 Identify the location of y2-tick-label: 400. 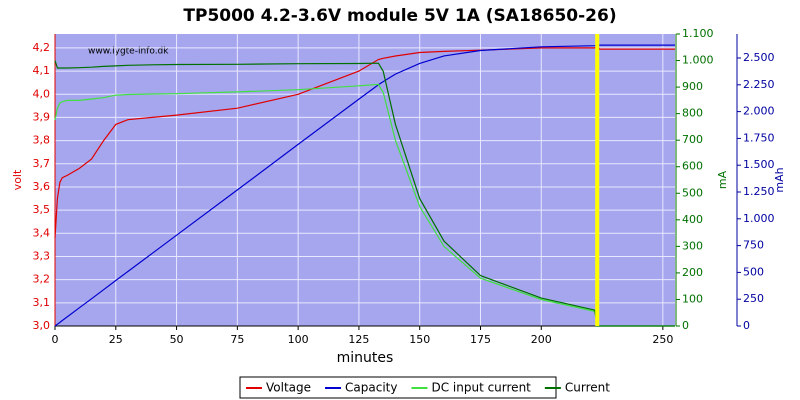
(692, 219).